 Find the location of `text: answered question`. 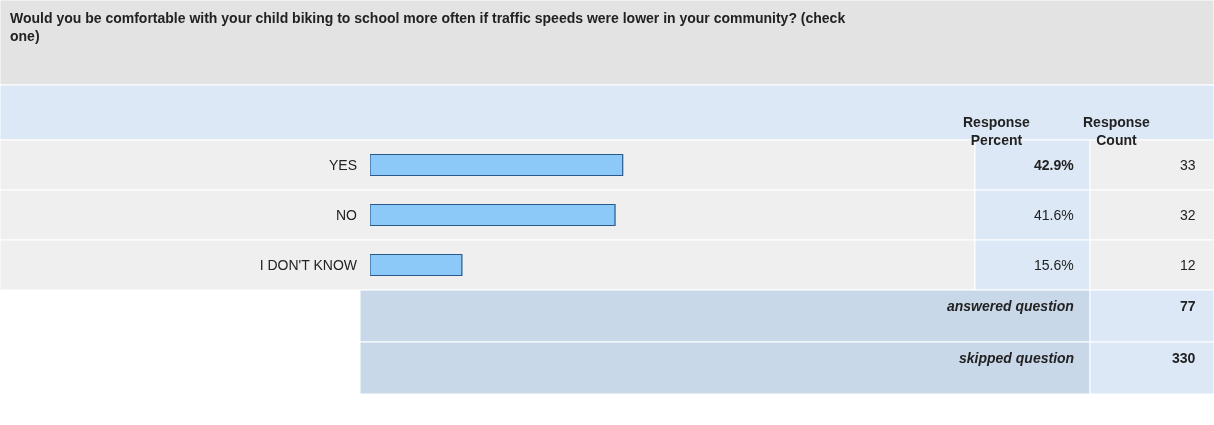

text: answered question is located at coordinates (1010, 306).